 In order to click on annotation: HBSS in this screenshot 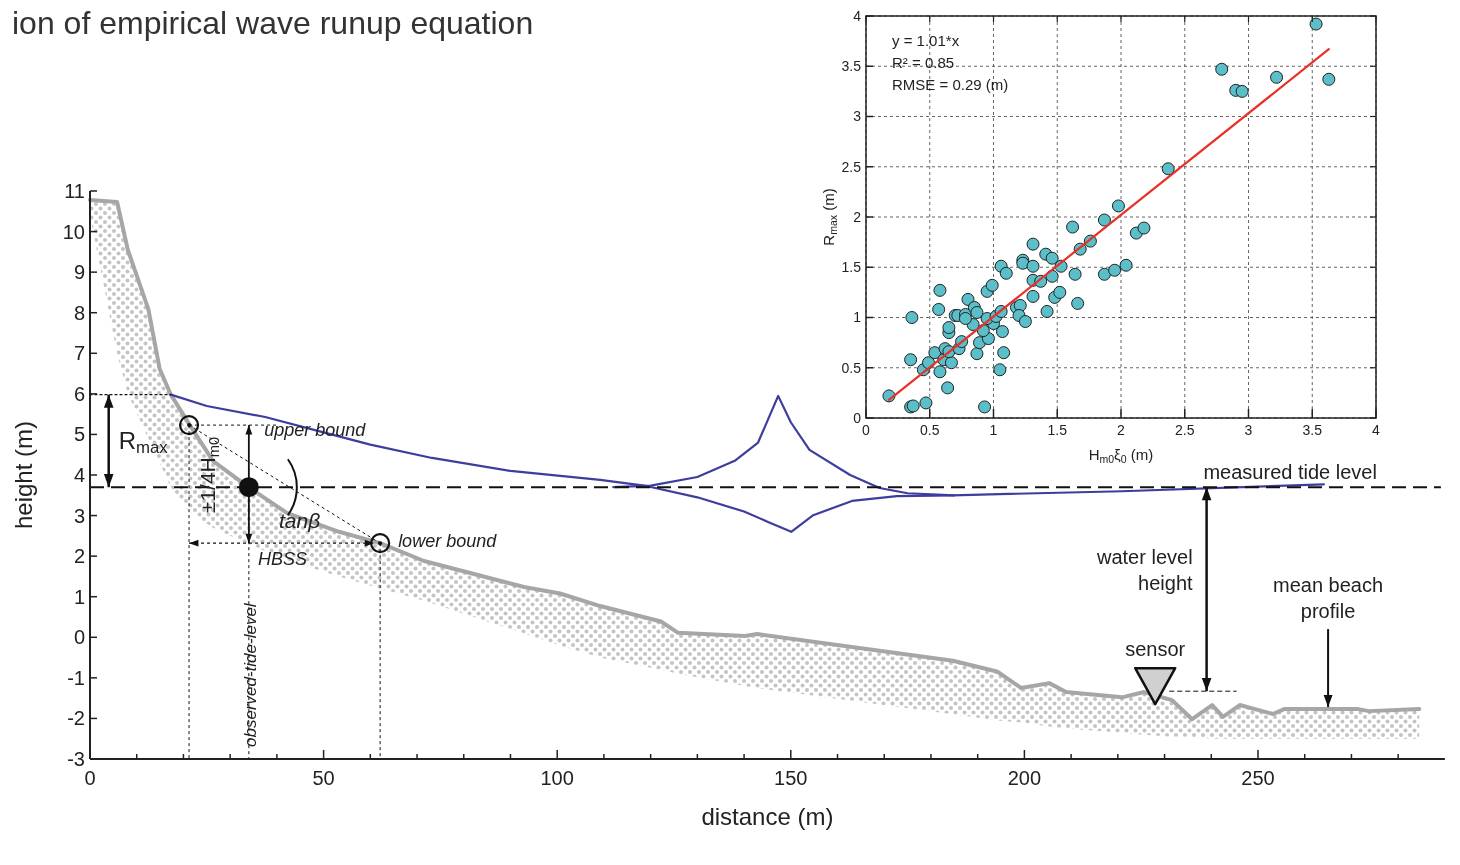, I will do `click(283, 559)`.